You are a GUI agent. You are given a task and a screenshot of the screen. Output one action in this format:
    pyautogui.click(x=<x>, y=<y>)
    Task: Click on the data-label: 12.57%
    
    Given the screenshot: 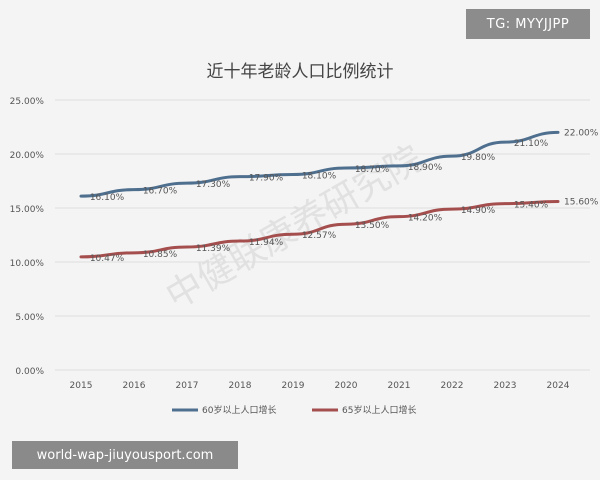 What is the action you would take?
    pyautogui.click(x=319, y=236)
    